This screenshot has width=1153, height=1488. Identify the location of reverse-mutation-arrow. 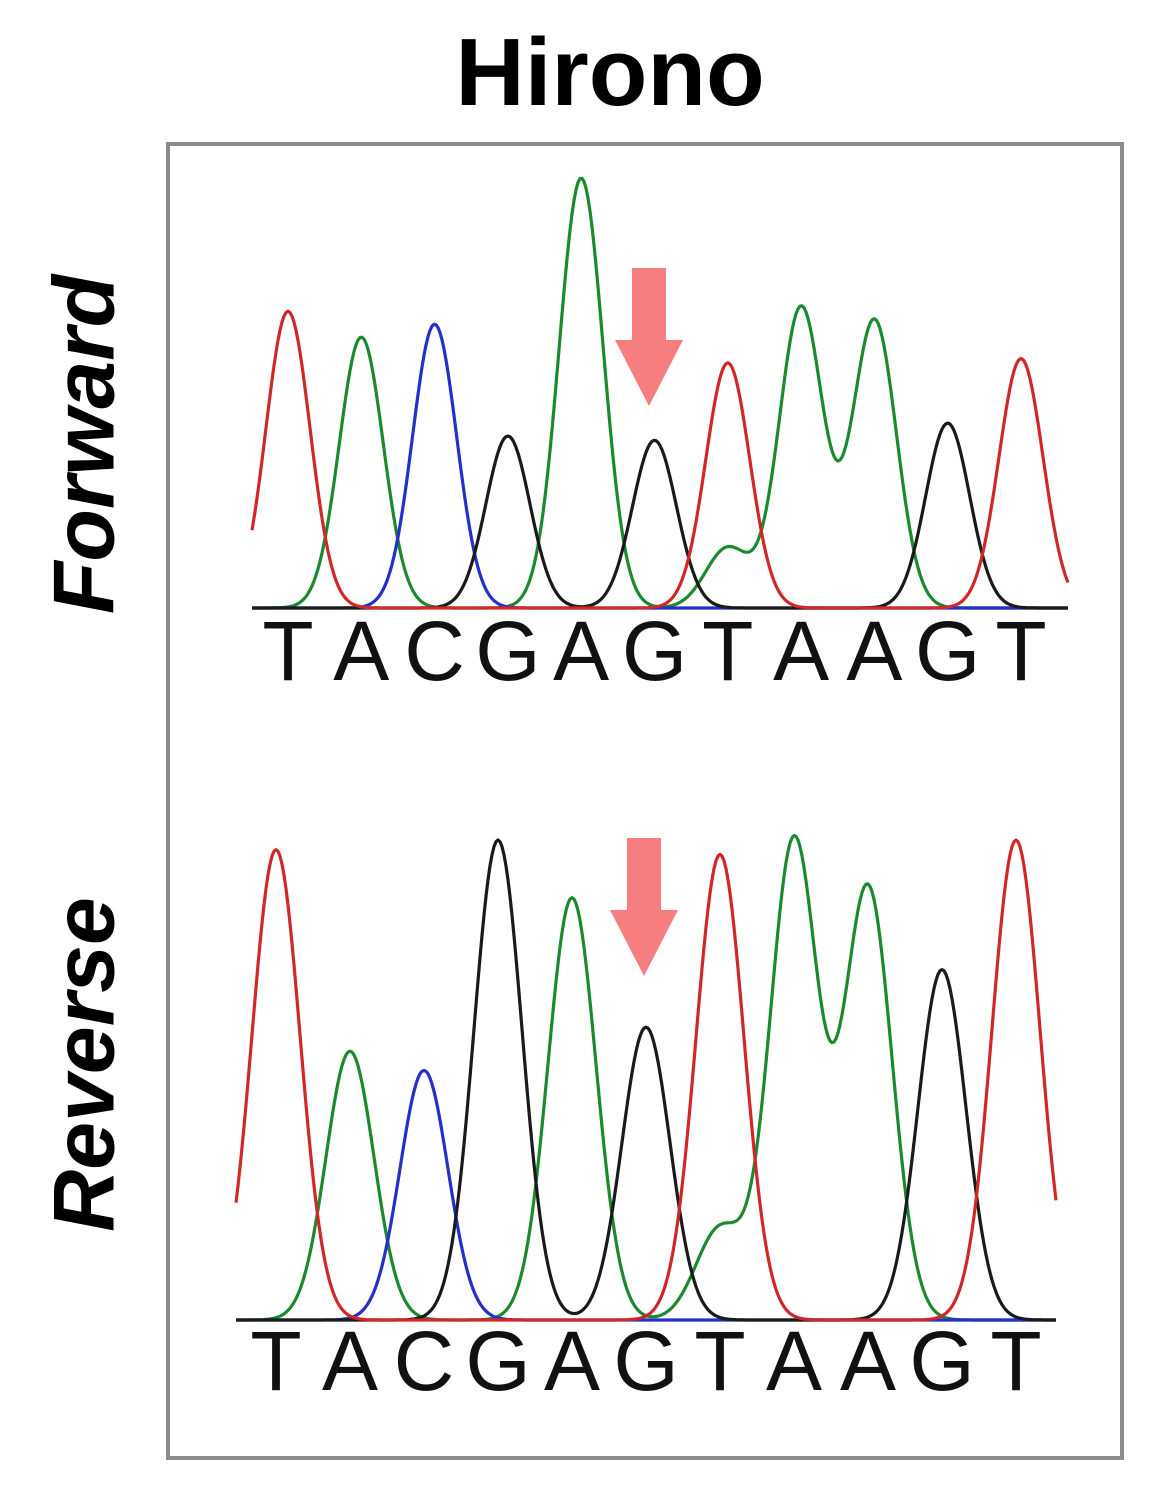
(644, 907).